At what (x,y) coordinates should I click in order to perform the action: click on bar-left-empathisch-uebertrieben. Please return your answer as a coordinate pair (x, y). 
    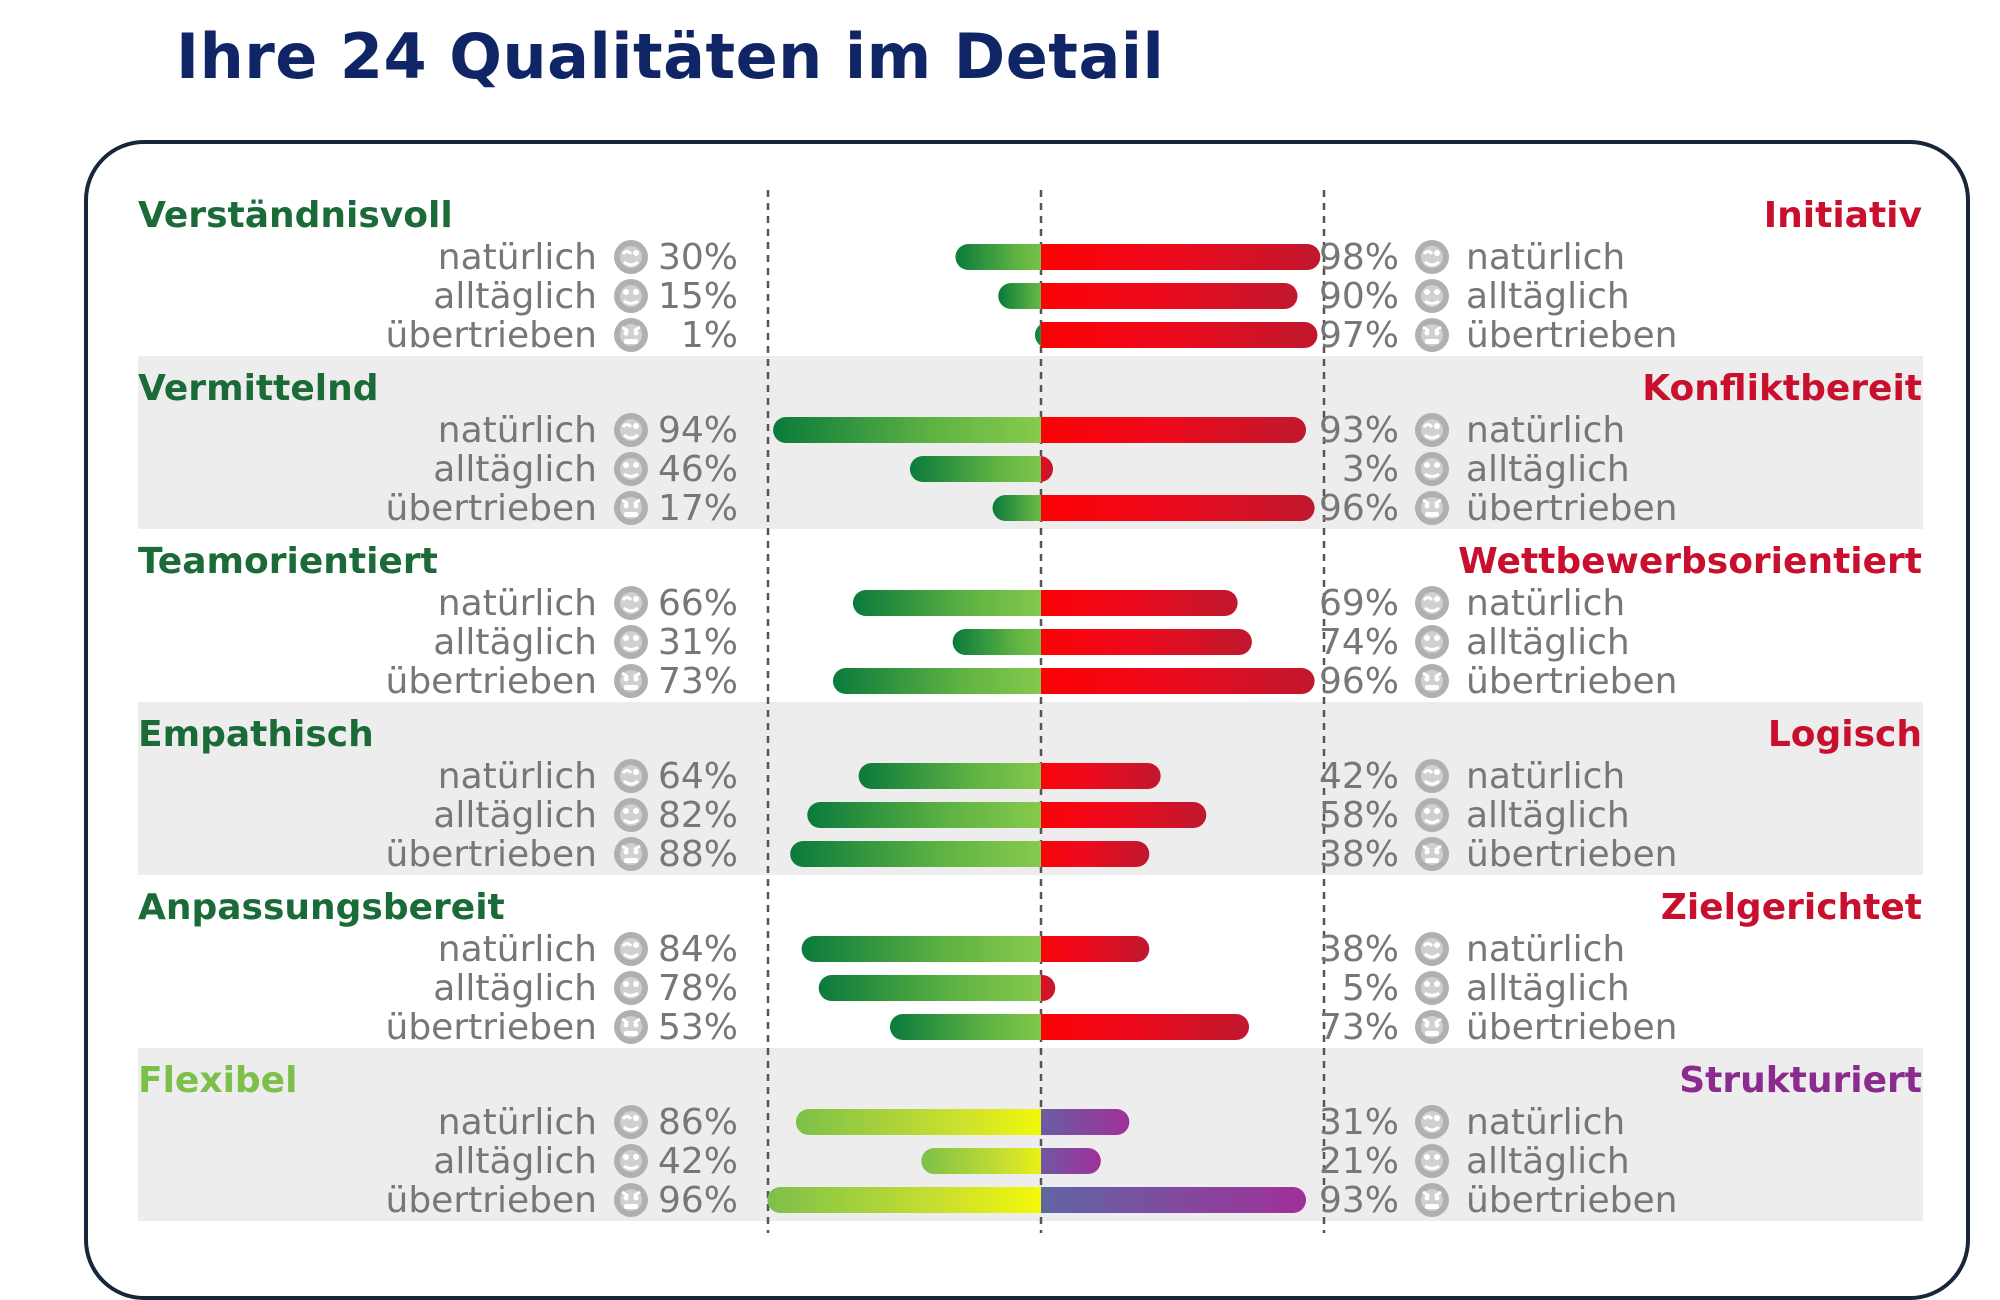
    Looking at the image, I should click on (915, 854).